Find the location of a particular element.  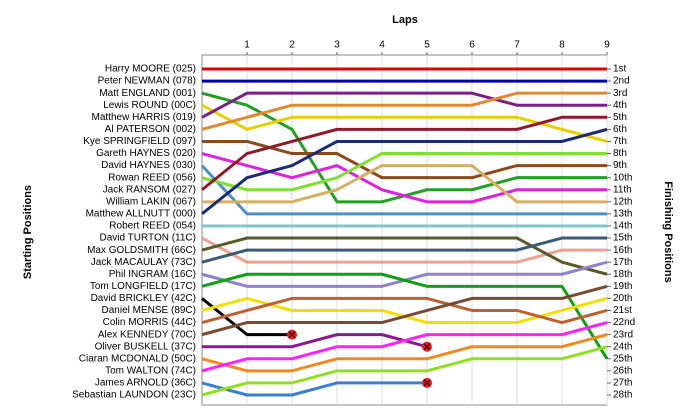

y2-axis-label: Finishing Positions is located at coordinates (668, 231).